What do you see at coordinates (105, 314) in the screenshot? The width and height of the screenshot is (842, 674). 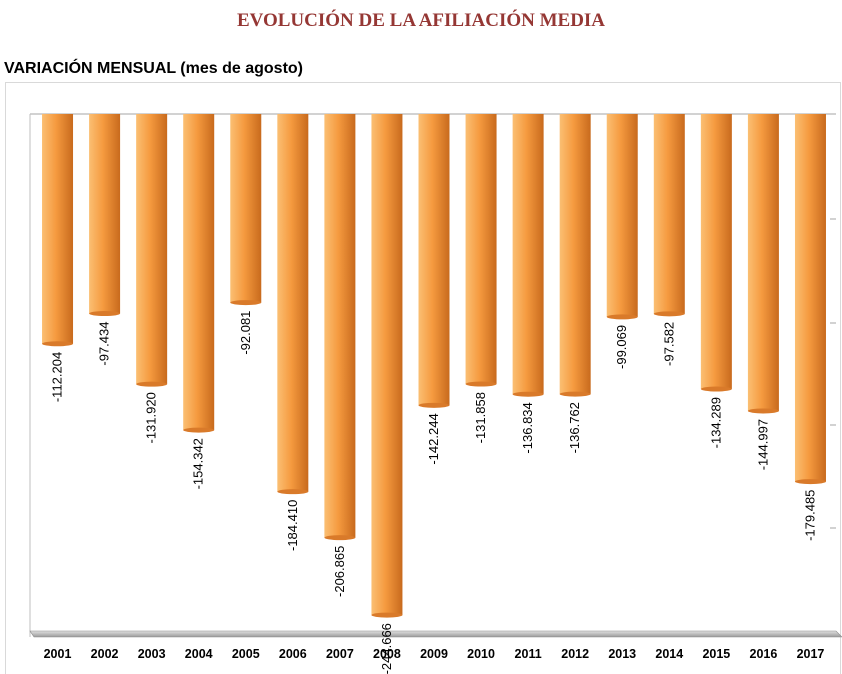 I see `bar-cap-2002` at bounding box center [105, 314].